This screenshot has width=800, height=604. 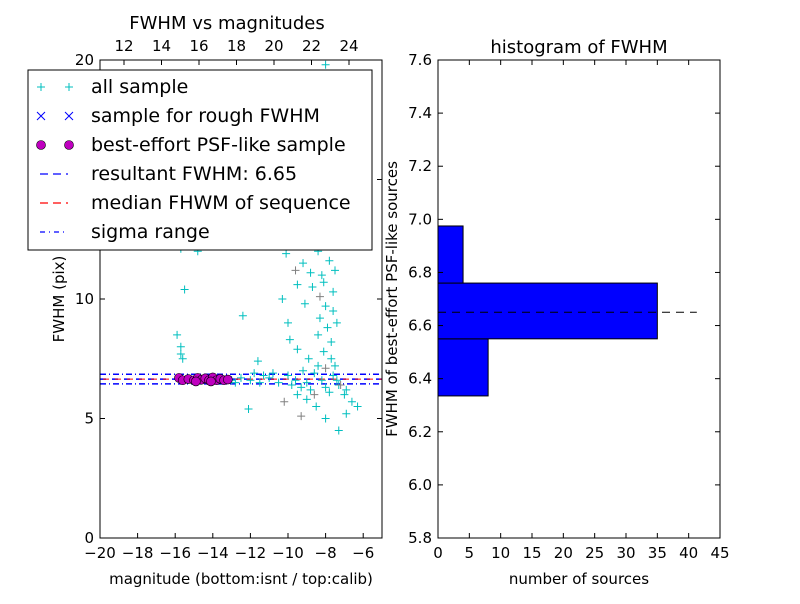 I want to click on y-tick-label: 6.0, so click(x=420, y=485).